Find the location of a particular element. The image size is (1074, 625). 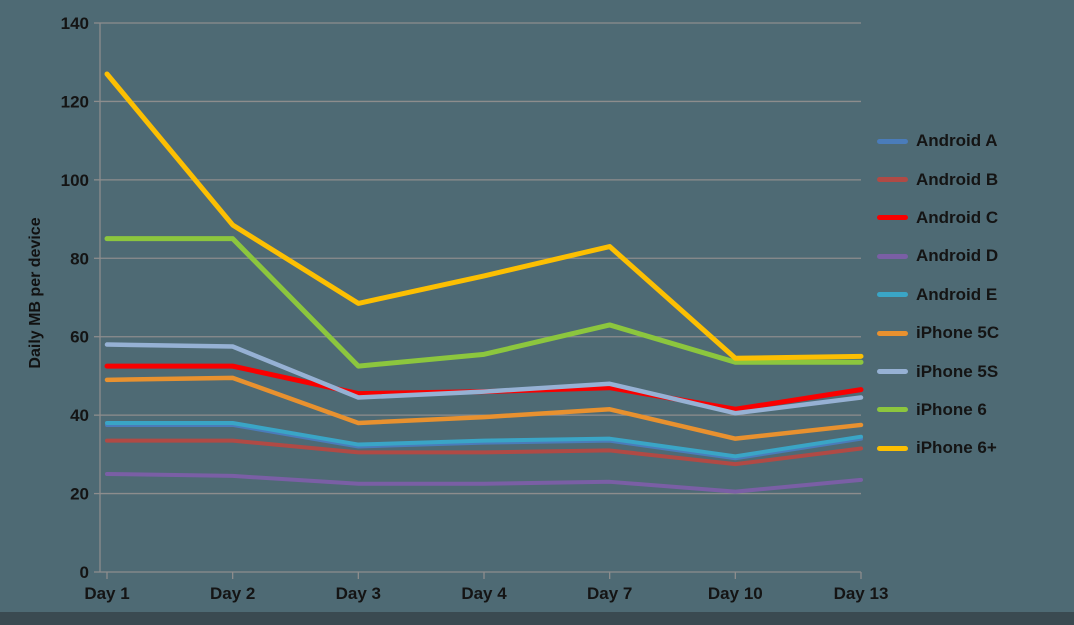

legend-entry: iPhone 5C is located at coordinates (938, 333).